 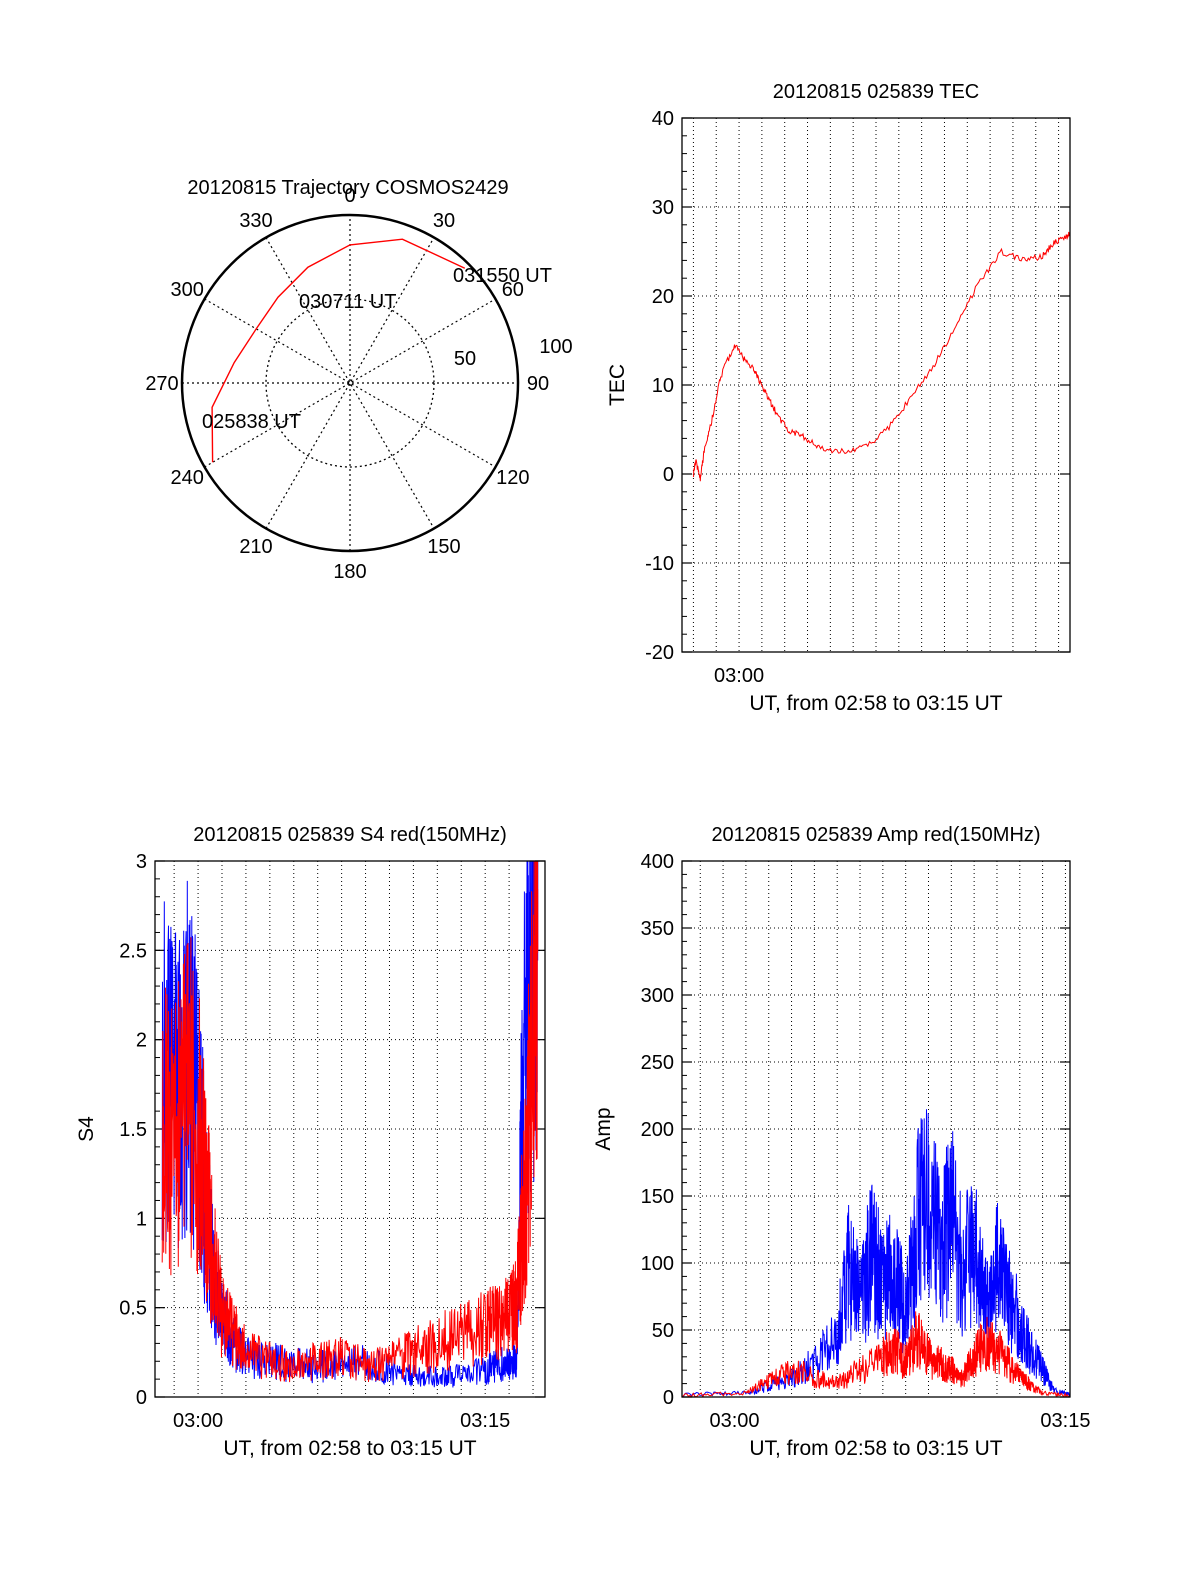 What do you see at coordinates (513, 290) in the screenshot?
I see `polar-azimuth-label: 60` at bounding box center [513, 290].